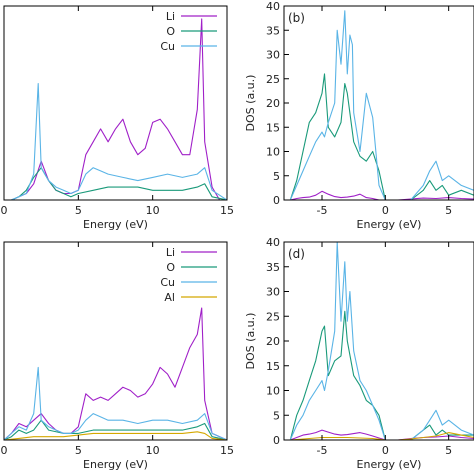  I want to click on panel-label: (d), so click(296, 254).